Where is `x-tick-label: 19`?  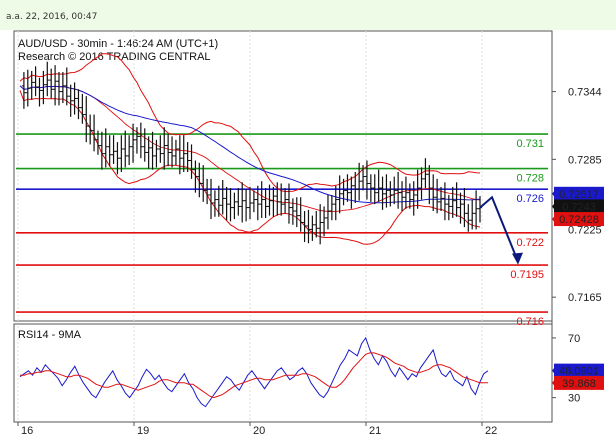 x-tick-label: 19 is located at coordinates (143, 431).